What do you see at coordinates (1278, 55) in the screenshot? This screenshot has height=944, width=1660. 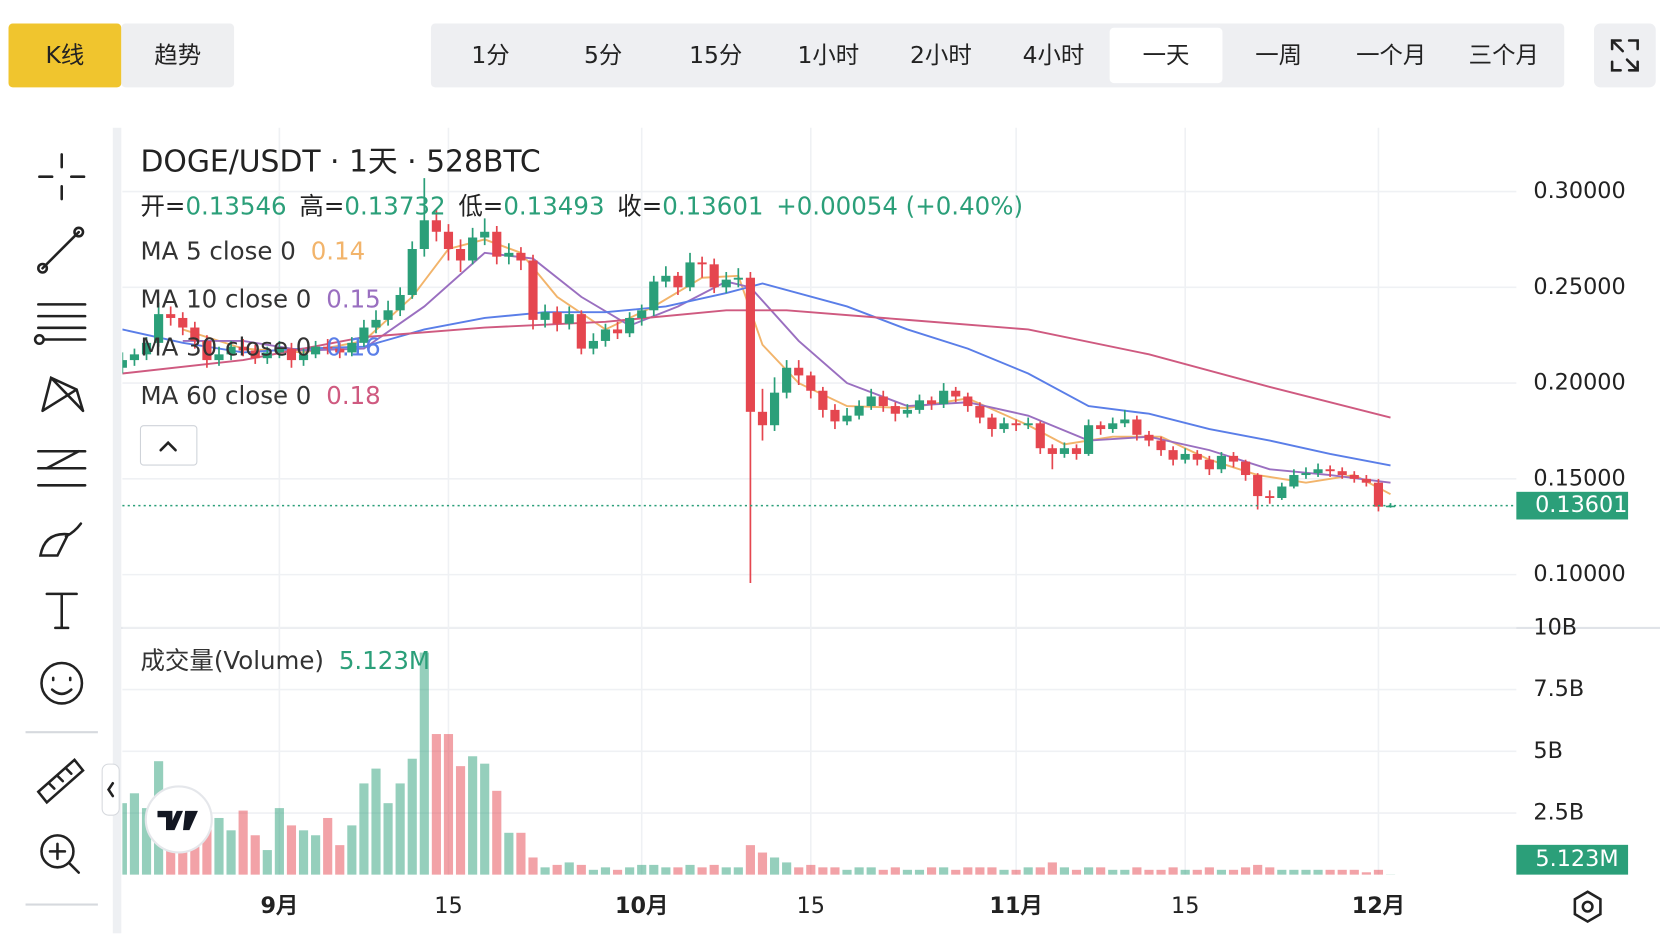 I see `interval-label: 一周` at bounding box center [1278, 55].